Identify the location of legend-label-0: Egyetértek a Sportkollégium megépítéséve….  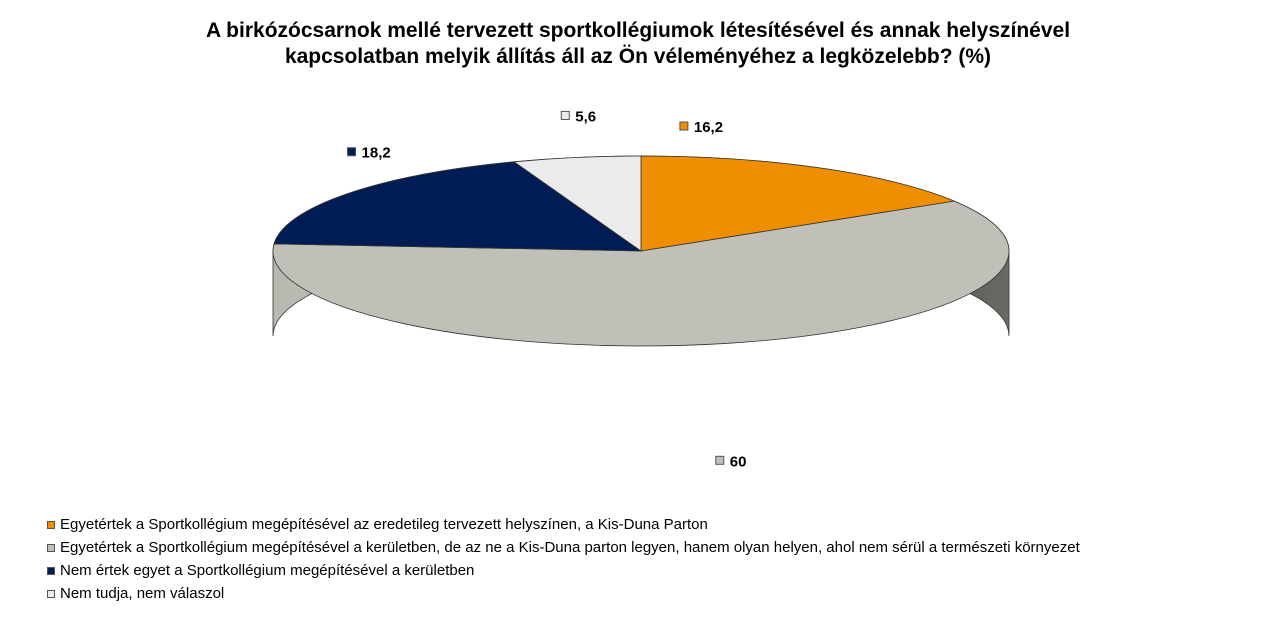
(384, 524).